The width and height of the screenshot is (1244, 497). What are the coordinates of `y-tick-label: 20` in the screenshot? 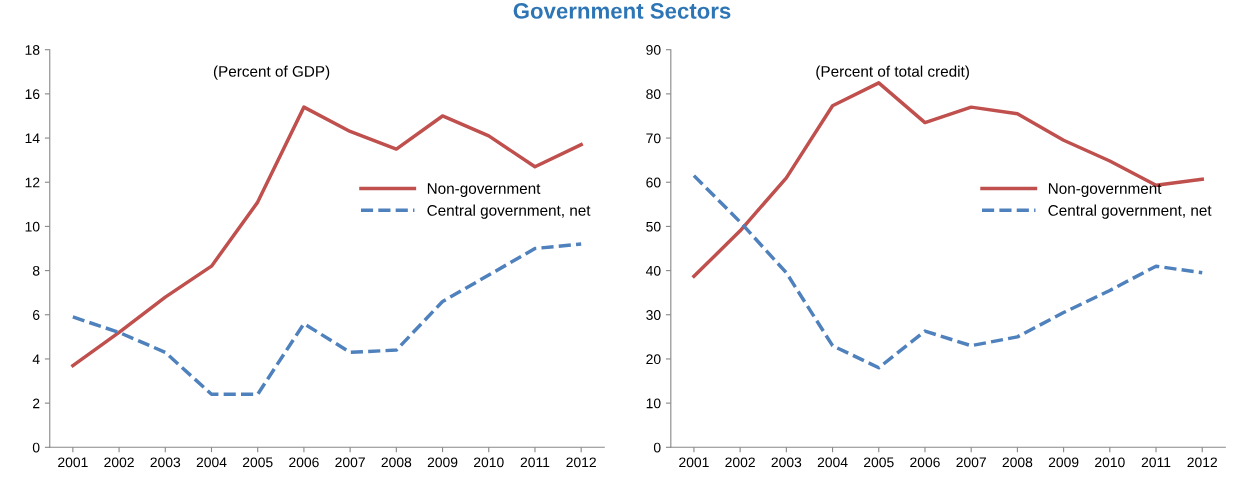 It's located at (653, 359).